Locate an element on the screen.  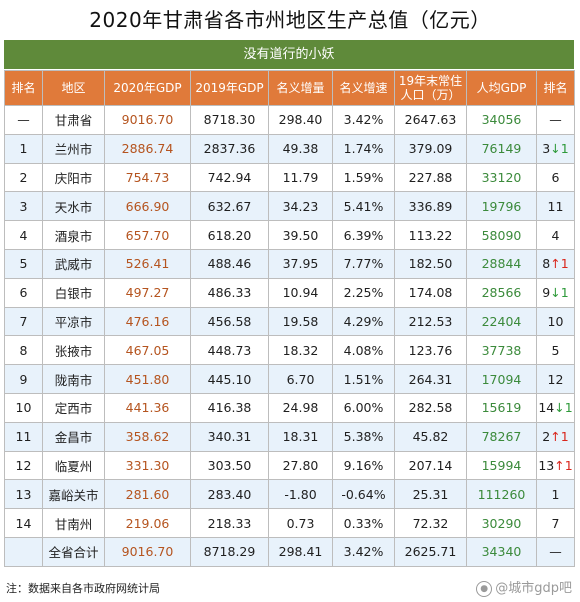
cell-rank: 5 is located at coordinates (23, 263).